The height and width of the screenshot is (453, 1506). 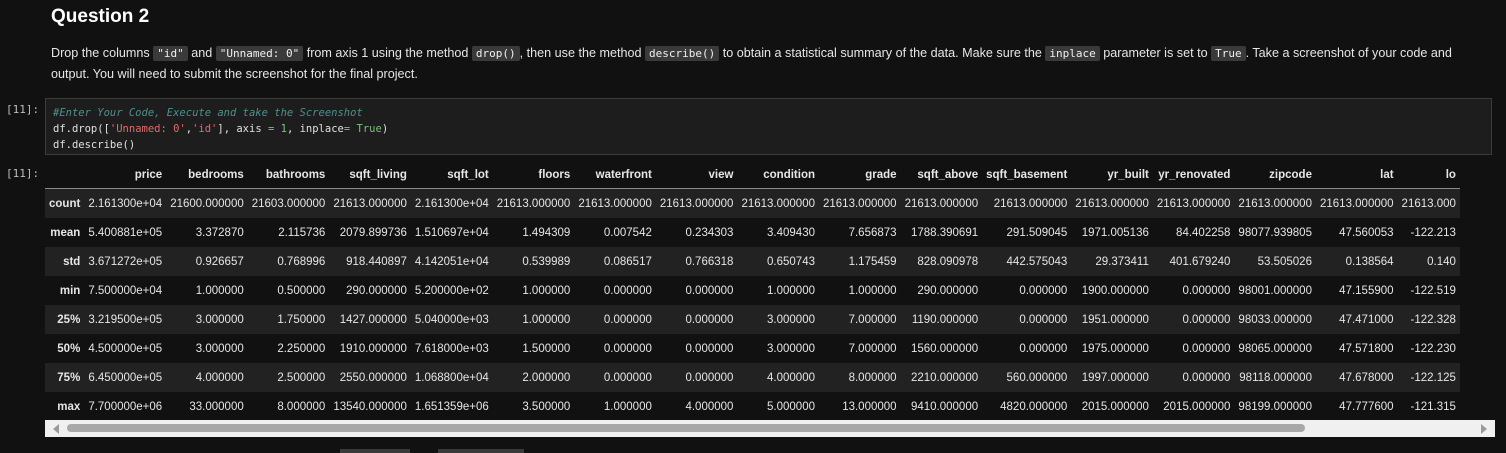 I want to click on table-cell: 3.671272e+05, so click(x=125, y=261).